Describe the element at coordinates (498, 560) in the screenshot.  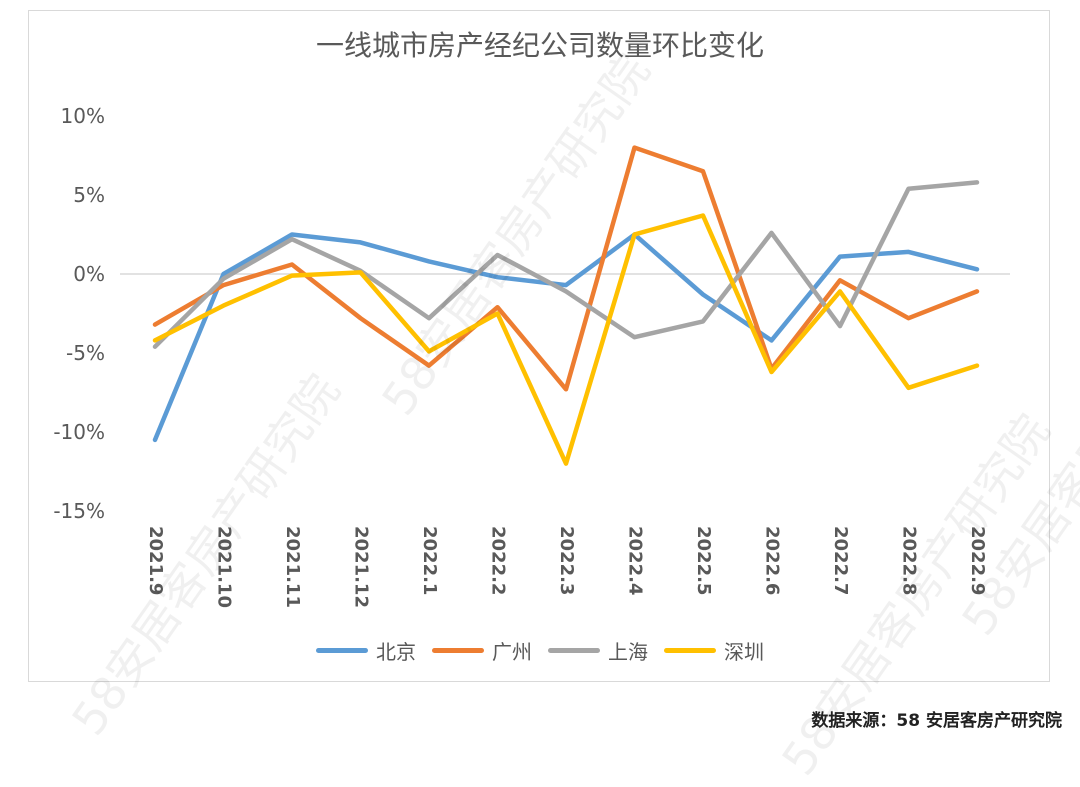
I see `x-tick-label: 2022.2` at that location.